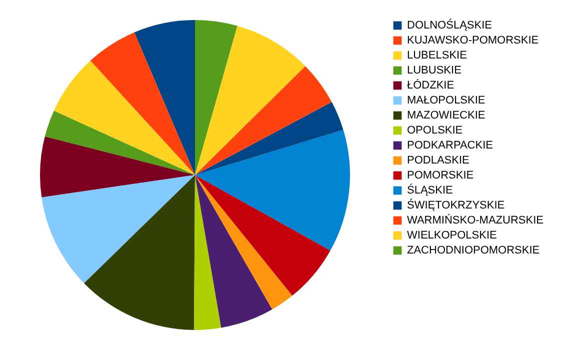  I want to click on legend-label: PODKARPACKIE, so click(450, 146).